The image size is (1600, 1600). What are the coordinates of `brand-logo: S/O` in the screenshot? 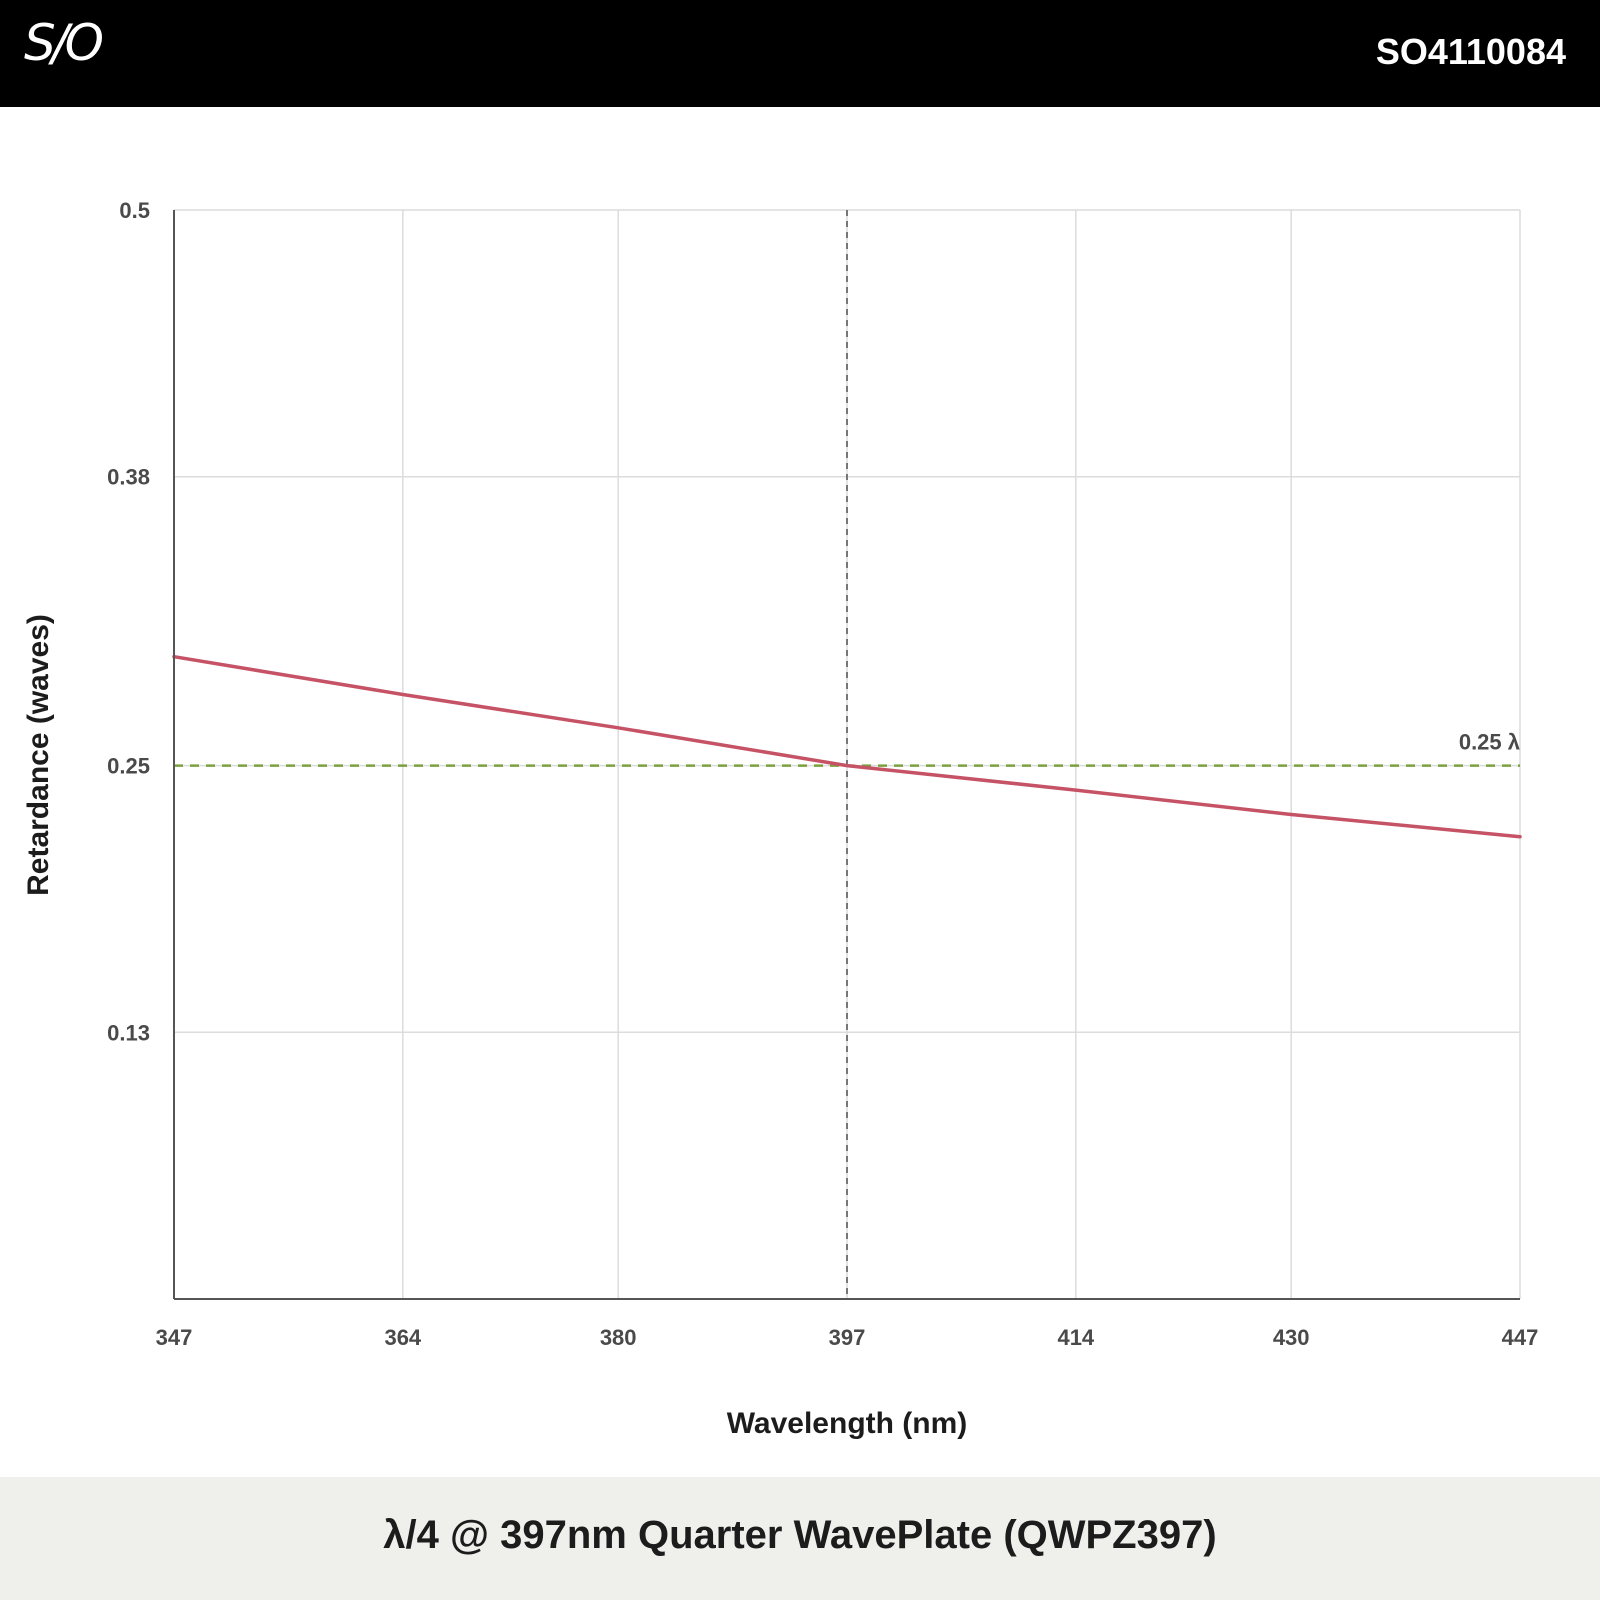 It's located at (64, 43).